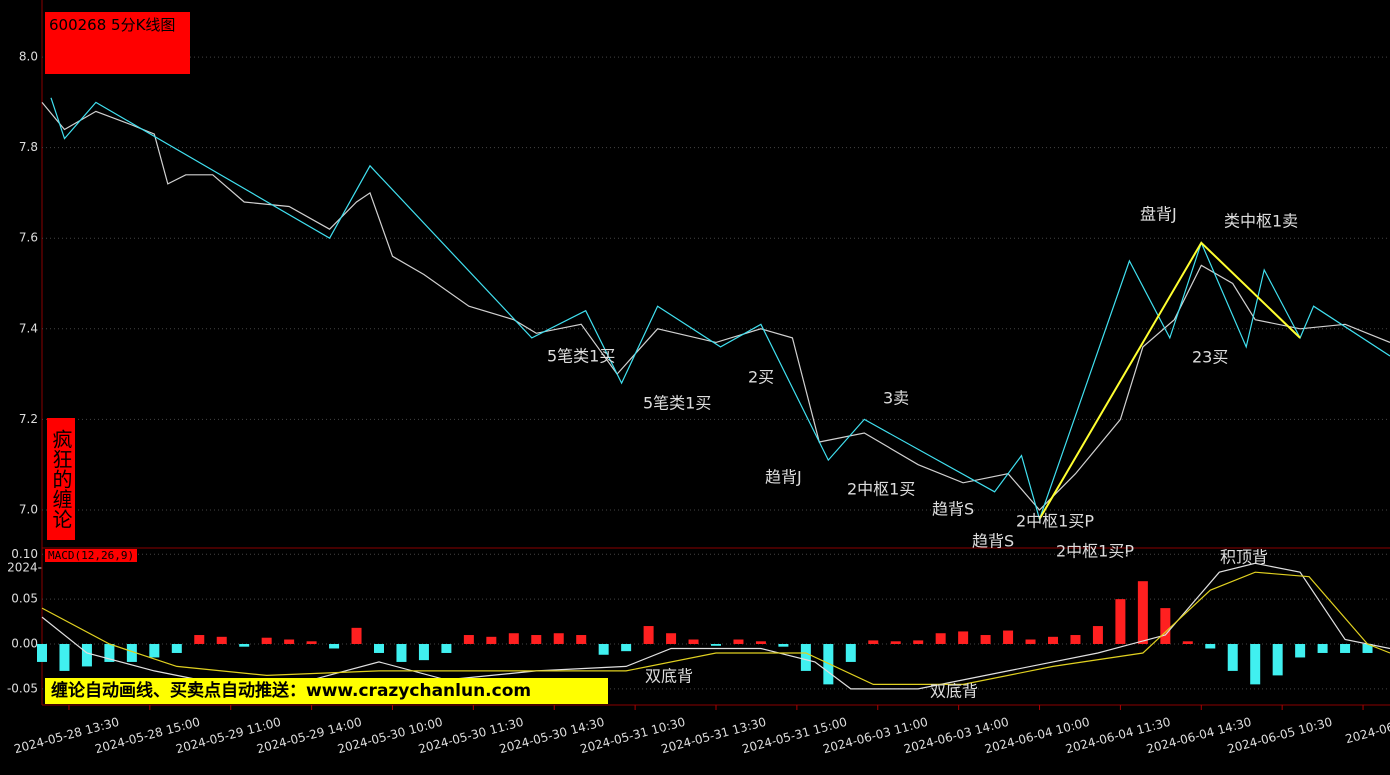  What do you see at coordinates (61, 479) in the screenshot?
I see `side-label: 疯狂的缠论` at bounding box center [61, 479].